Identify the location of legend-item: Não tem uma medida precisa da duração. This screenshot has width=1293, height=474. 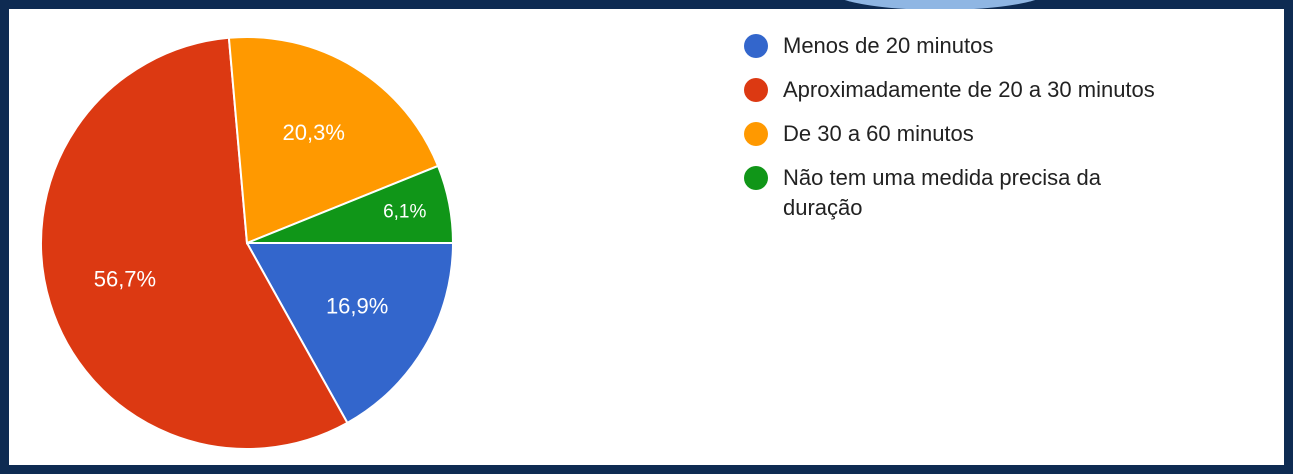
(979, 193).